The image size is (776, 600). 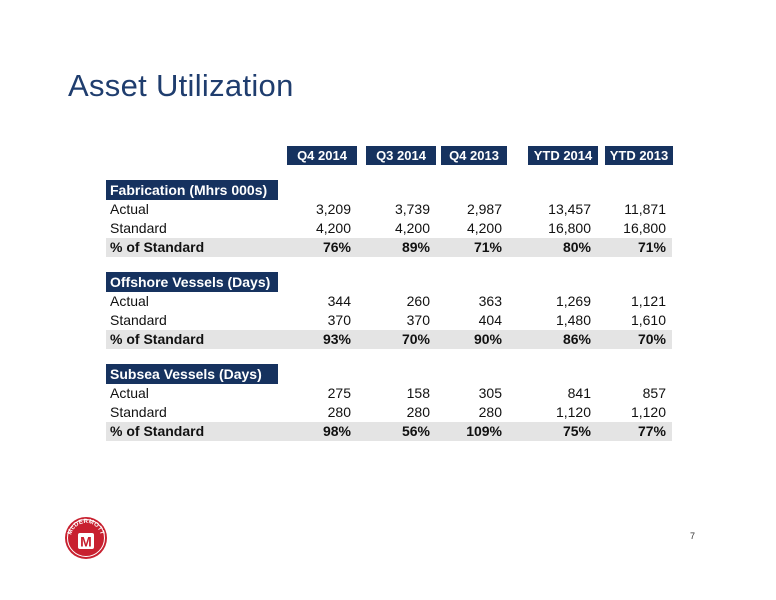 I want to click on cell-q4-2014: 275, so click(x=339, y=393).